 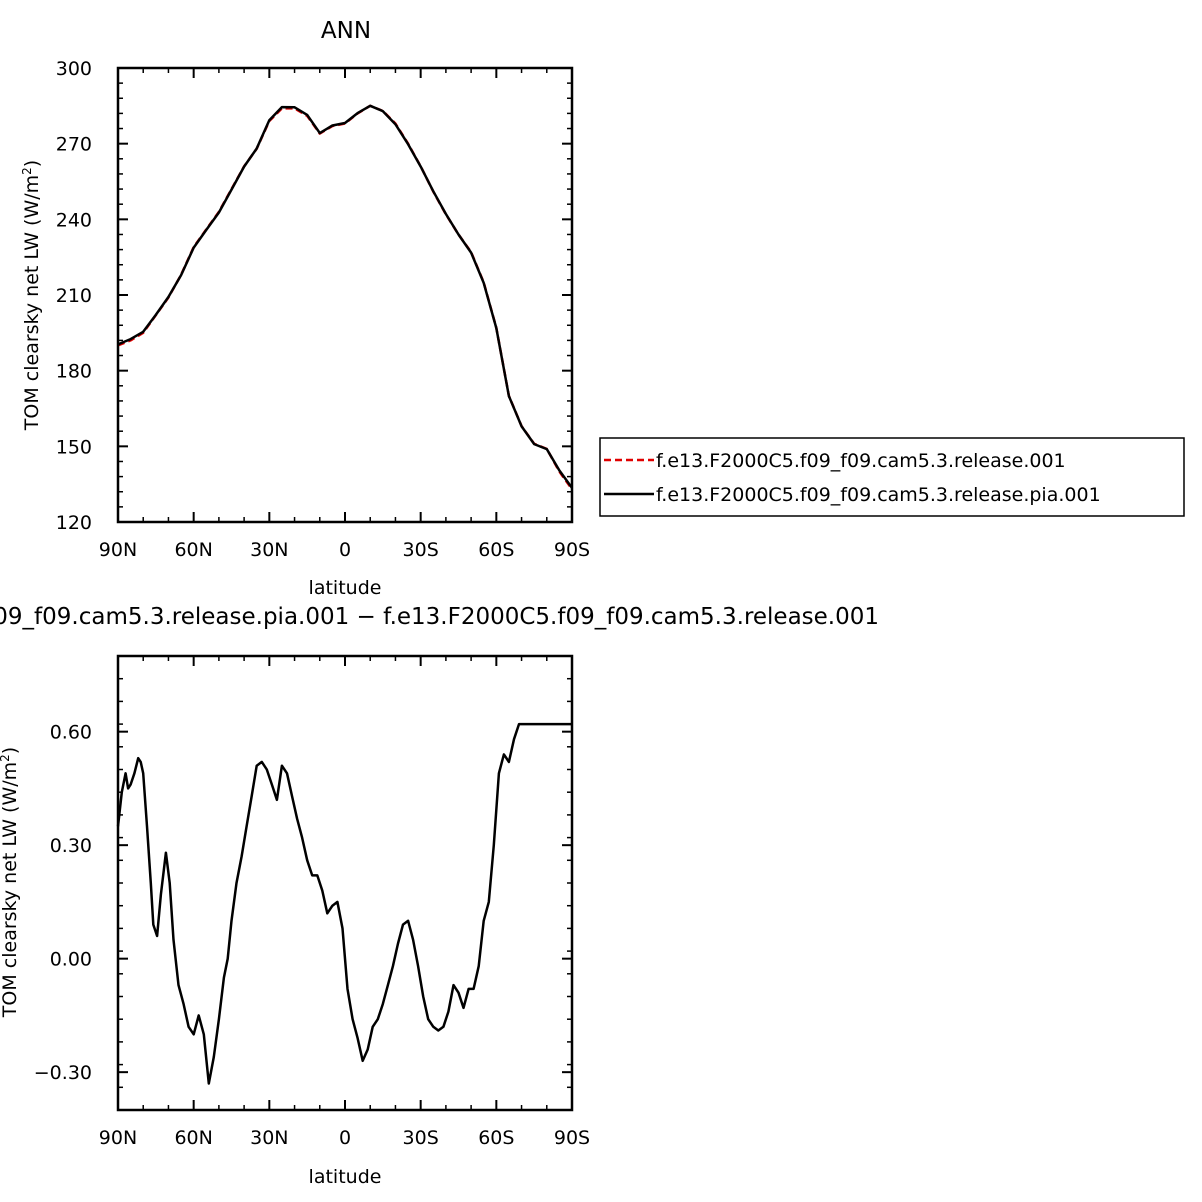 What do you see at coordinates (496, 1138) in the screenshot?
I see `bottom-x-tick-label: 60S` at bounding box center [496, 1138].